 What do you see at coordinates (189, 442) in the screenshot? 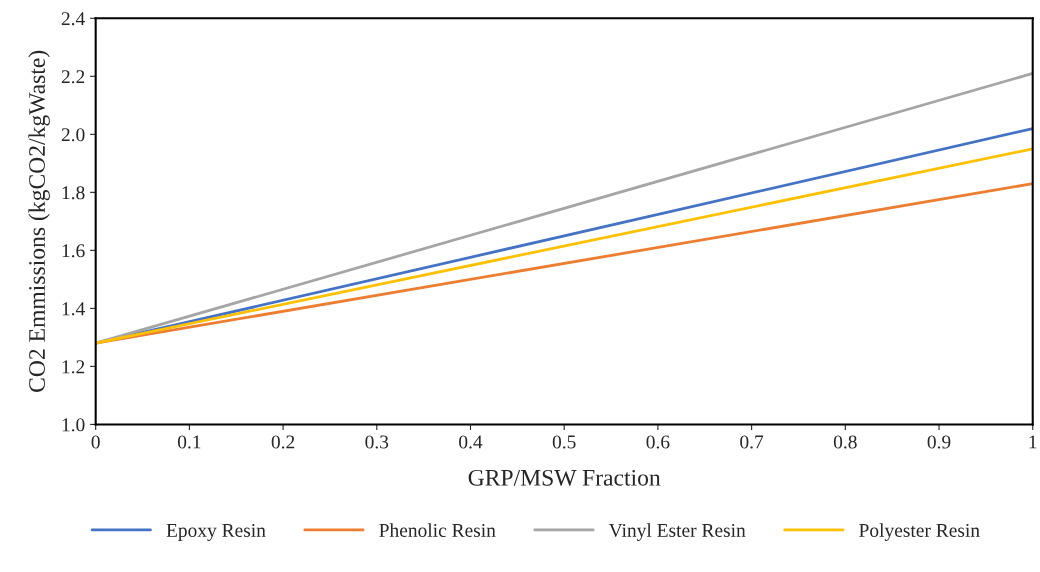
I see `x-tick-label: 0.1` at bounding box center [189, 442].